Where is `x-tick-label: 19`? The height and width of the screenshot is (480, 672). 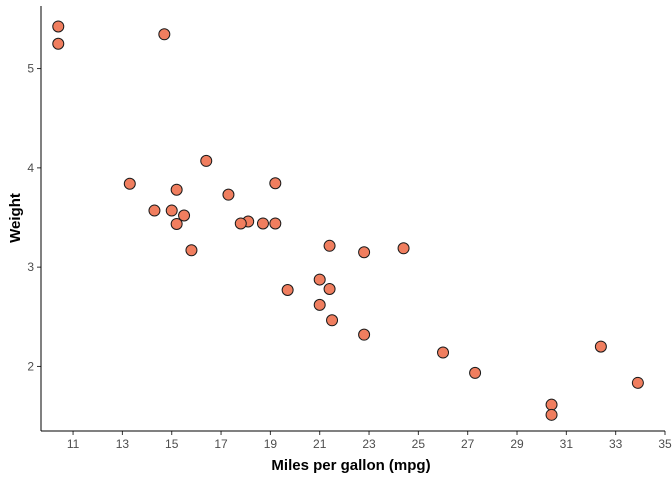 x-tick-label: 19 is located at coordinates (271, 444).